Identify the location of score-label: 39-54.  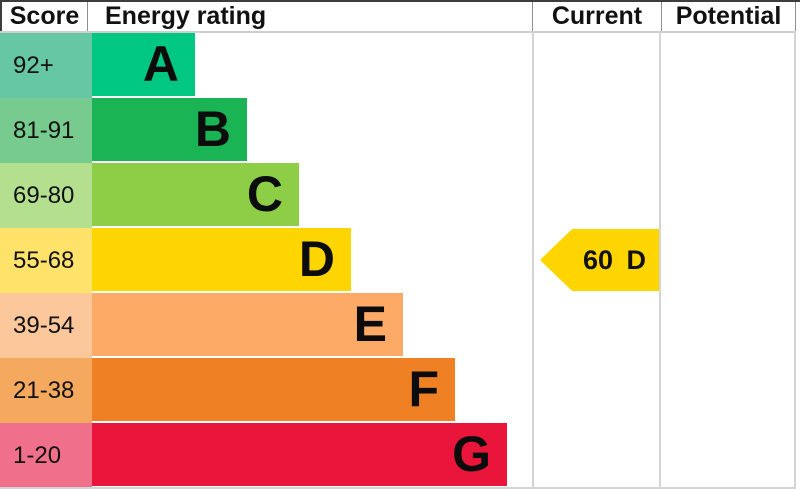
(44, 325).